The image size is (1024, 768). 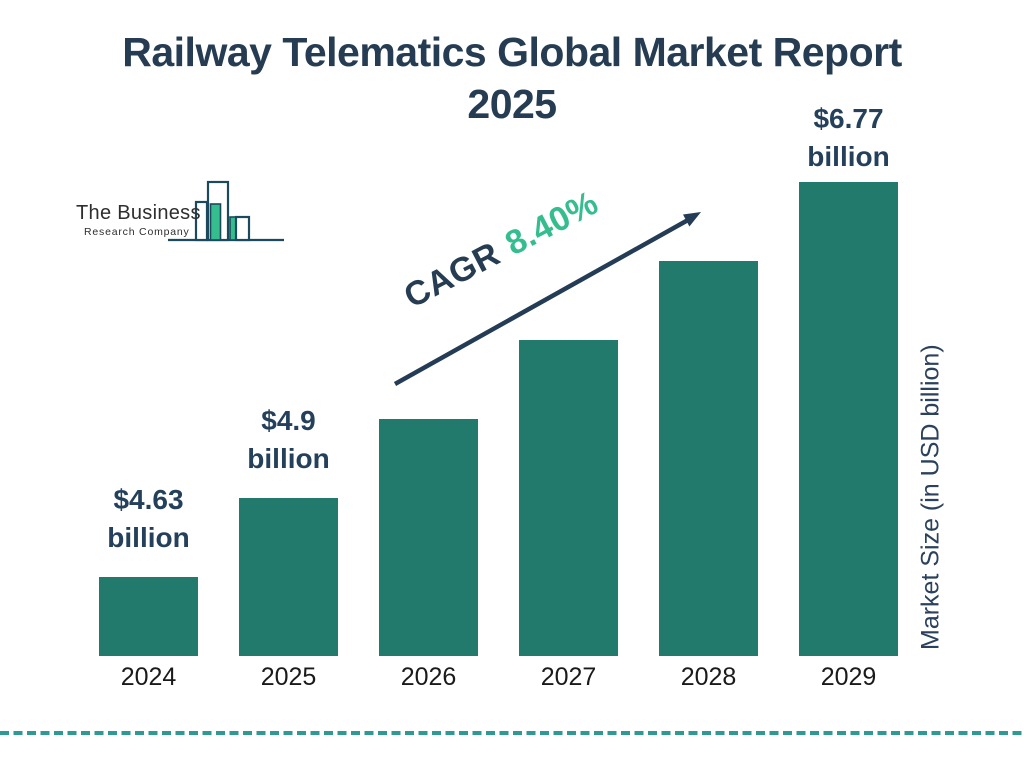 I want to click on x-tick-2029: 2029, so click(x=848, y=677).